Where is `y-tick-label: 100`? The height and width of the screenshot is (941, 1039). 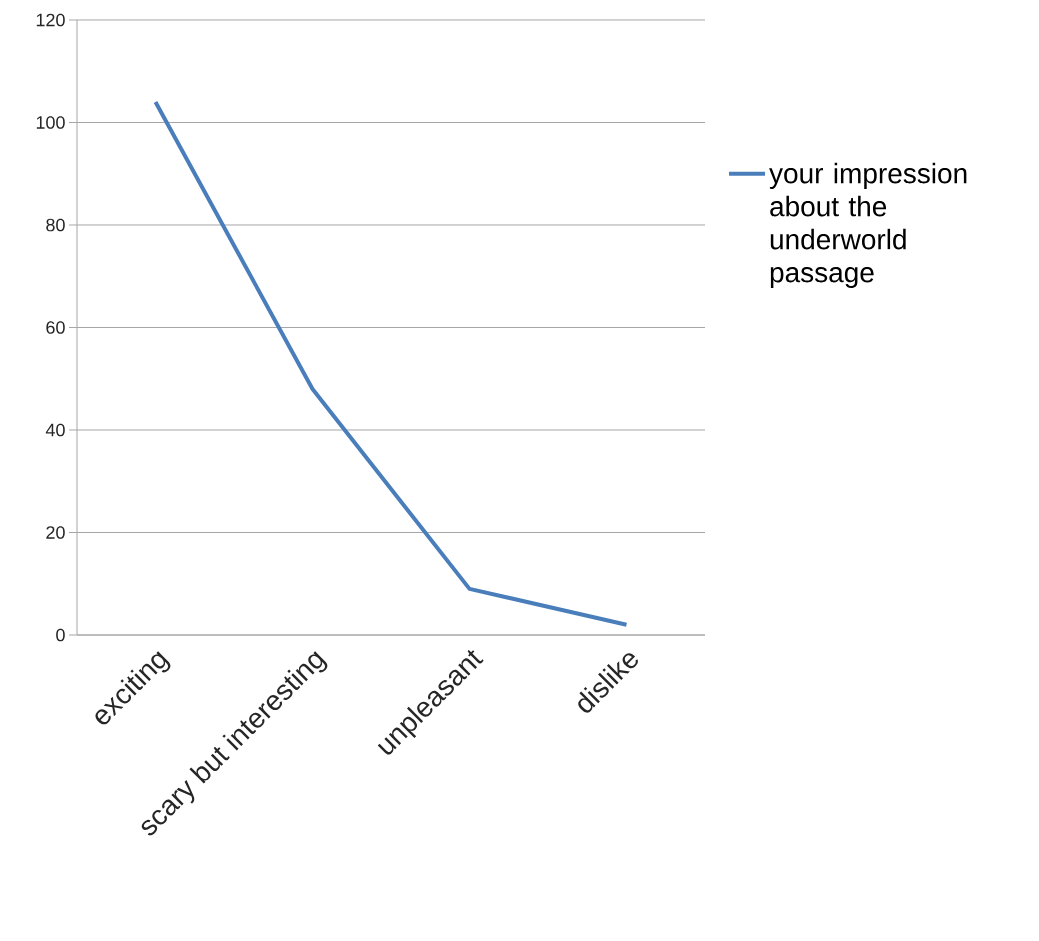
y-tick-label: 100 is located at coordinates (50, 122).